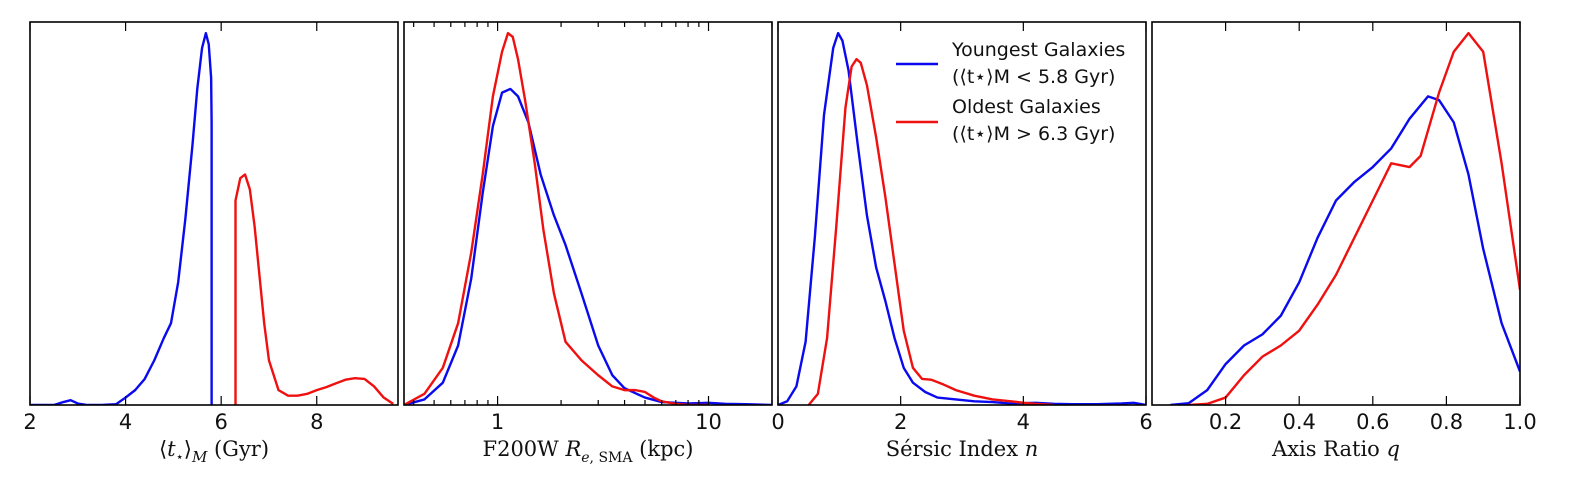 The image size is (1578, 493). What do you see at coordinates (777, 422) in the screenshot?
I see `x-tick-label: 0` at bounding box center [777, 422].